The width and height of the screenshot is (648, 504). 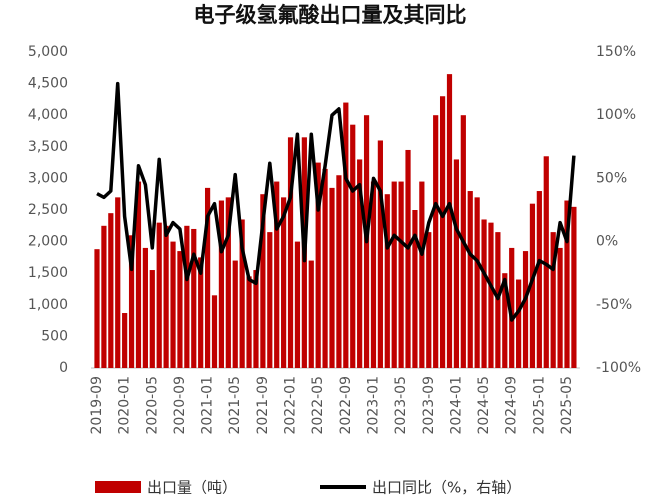 What do you see at coordinates (192, 488) in the screenshot?
I see `legend-label: 出口量（吨）` at bounding box center [192, 488].